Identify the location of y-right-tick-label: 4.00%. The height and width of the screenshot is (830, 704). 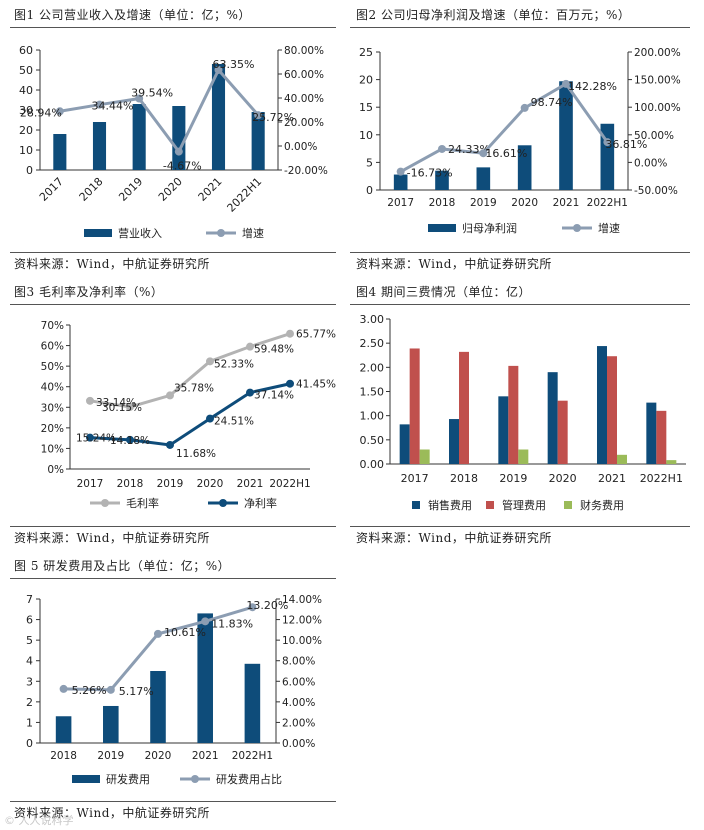
(298, 703).